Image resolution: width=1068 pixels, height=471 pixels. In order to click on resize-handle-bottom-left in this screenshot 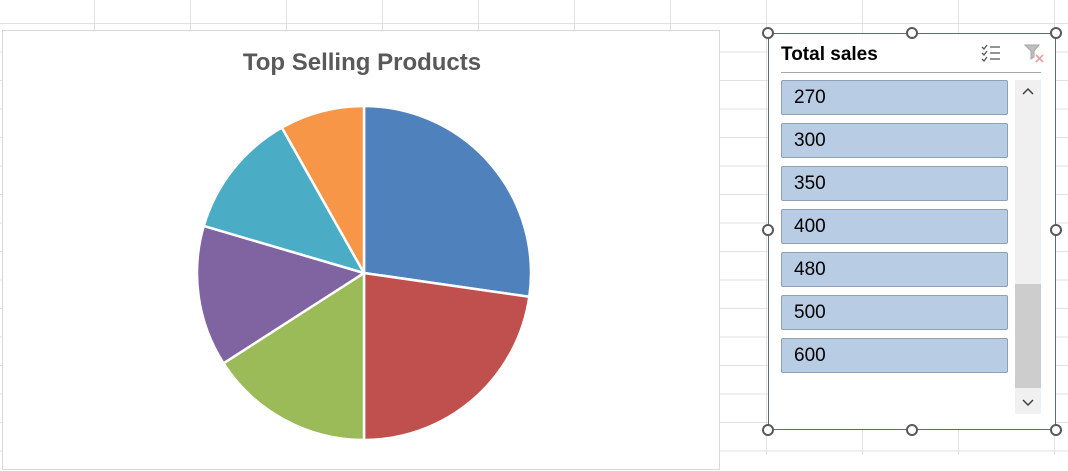, I will do `click(768, 430)`.